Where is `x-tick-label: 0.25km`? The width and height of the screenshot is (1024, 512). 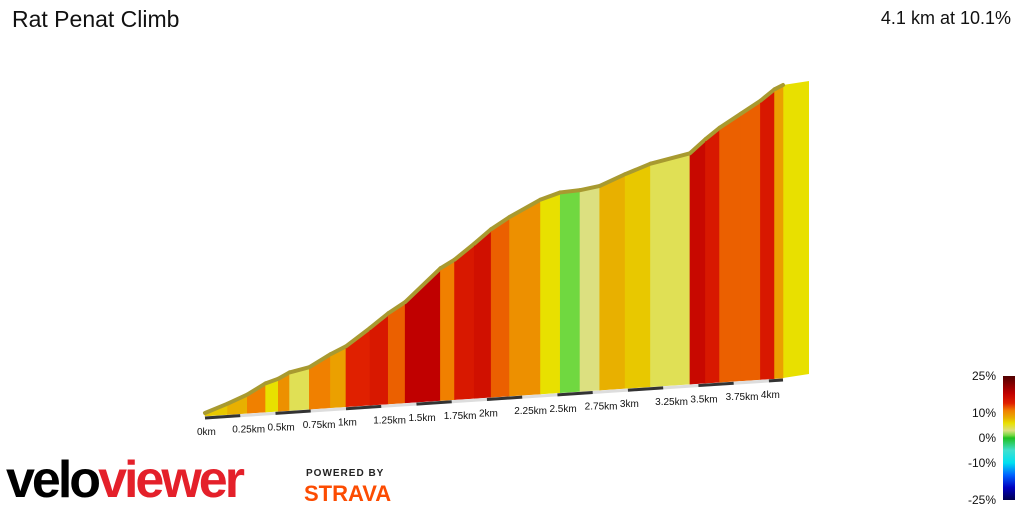
x-tick-label: 0.25km is located at coordinates (248, 430).